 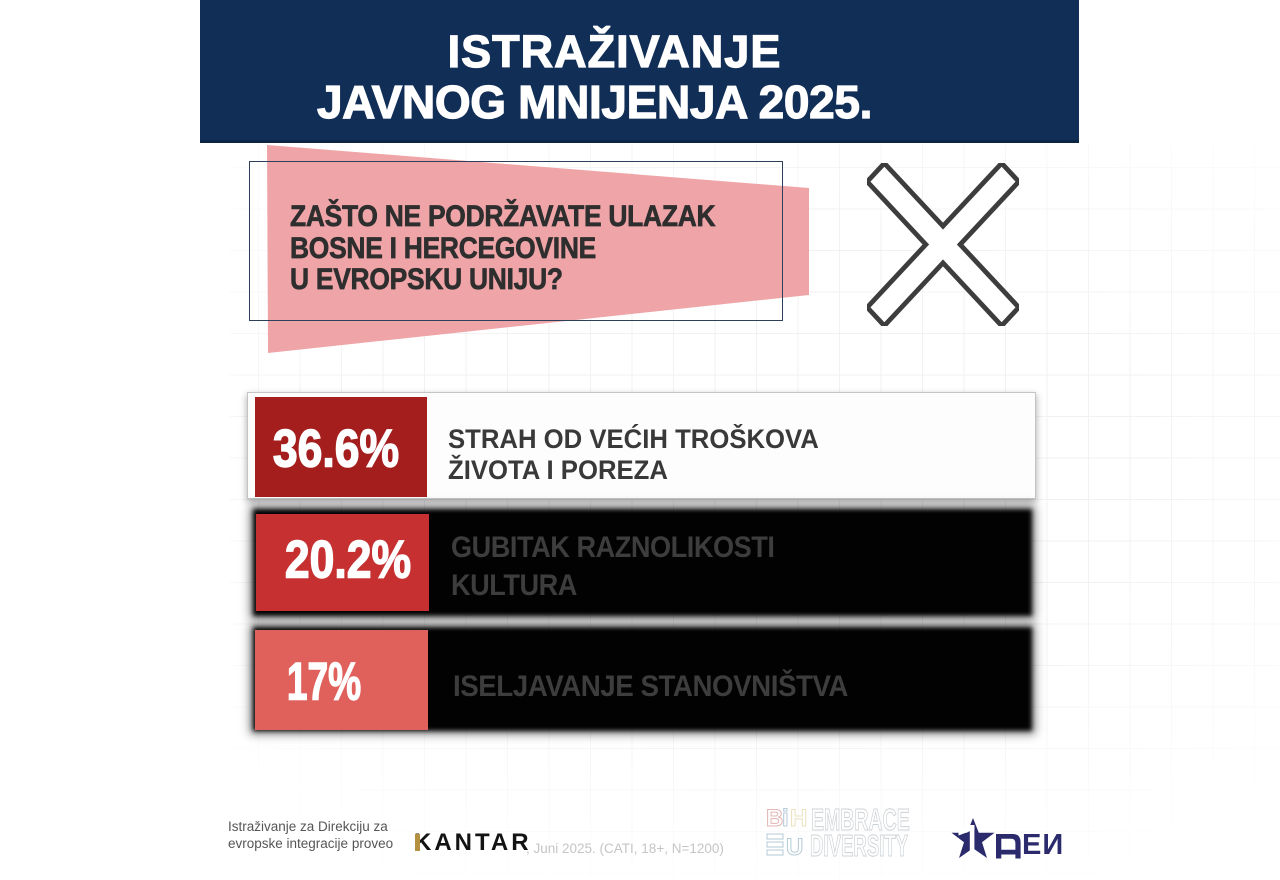 I want to click on svg-text: H, so click(x=798, y=819).